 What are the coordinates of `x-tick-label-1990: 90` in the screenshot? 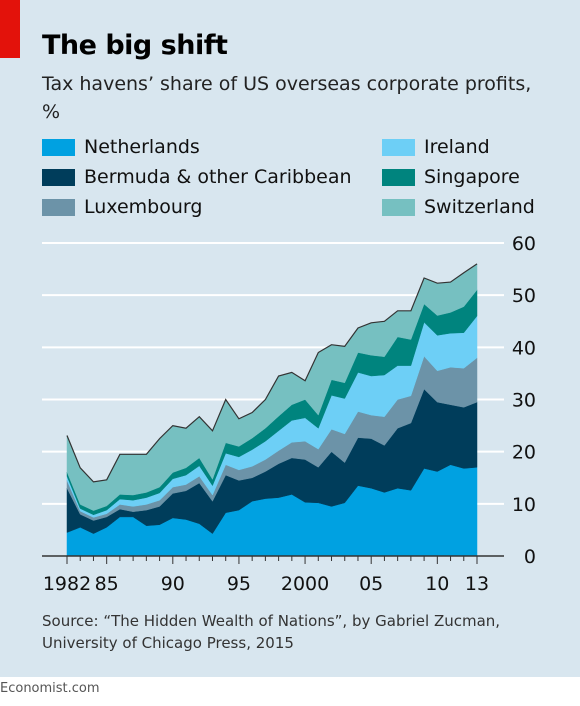 It's located at (173, 584).